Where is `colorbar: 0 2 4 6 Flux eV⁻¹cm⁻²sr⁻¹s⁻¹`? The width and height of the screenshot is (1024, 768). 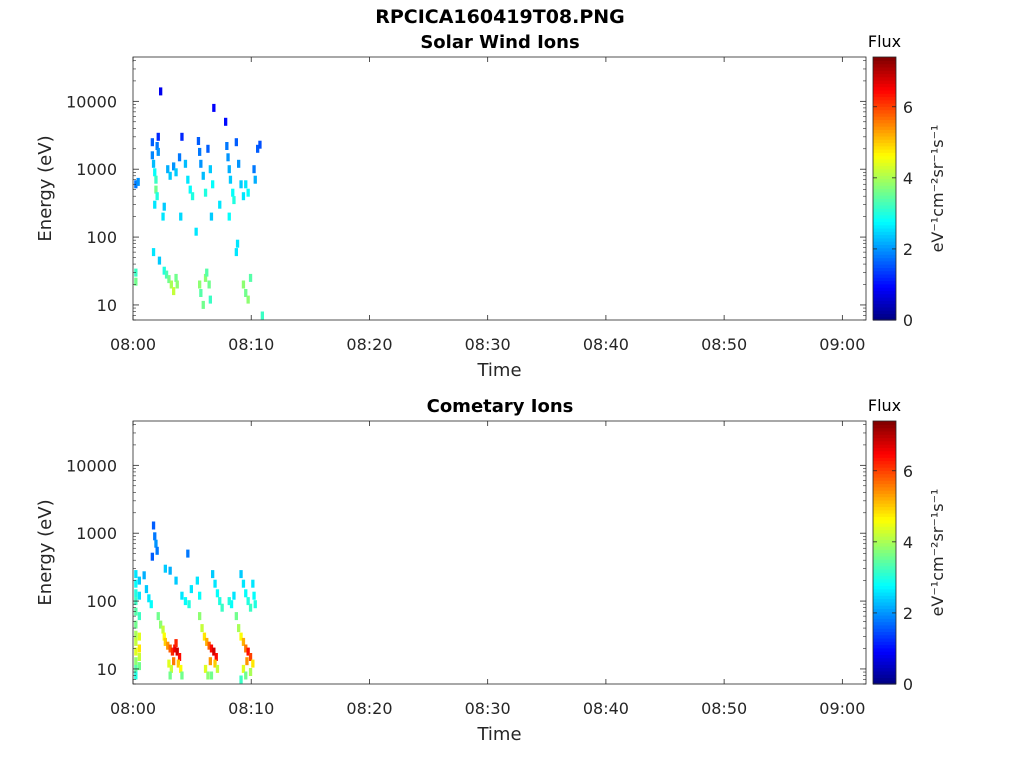
colorbar: 0 2 4 6 Flux eV⁻¹cm⁻²sr⁻¹s⁻¹ is located at coordinates (907, 545).